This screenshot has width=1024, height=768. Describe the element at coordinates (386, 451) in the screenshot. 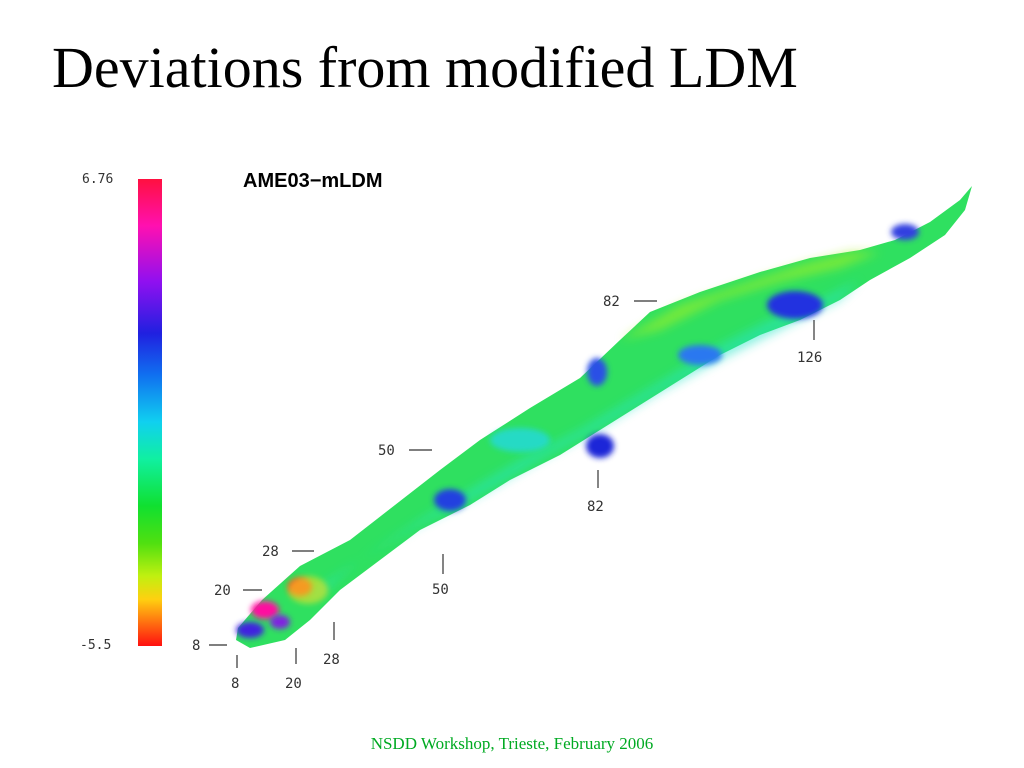

I see `label-50-h: 50` at that location.